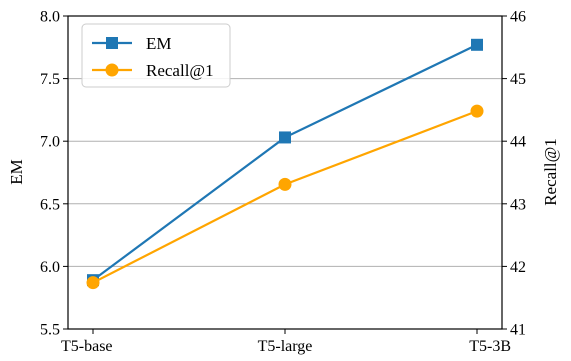 The width and height of the screenshot is (571, 361). Describe the element at coordinates (112, 43) in the screenshot. I see `legend-marker-em` at that location.